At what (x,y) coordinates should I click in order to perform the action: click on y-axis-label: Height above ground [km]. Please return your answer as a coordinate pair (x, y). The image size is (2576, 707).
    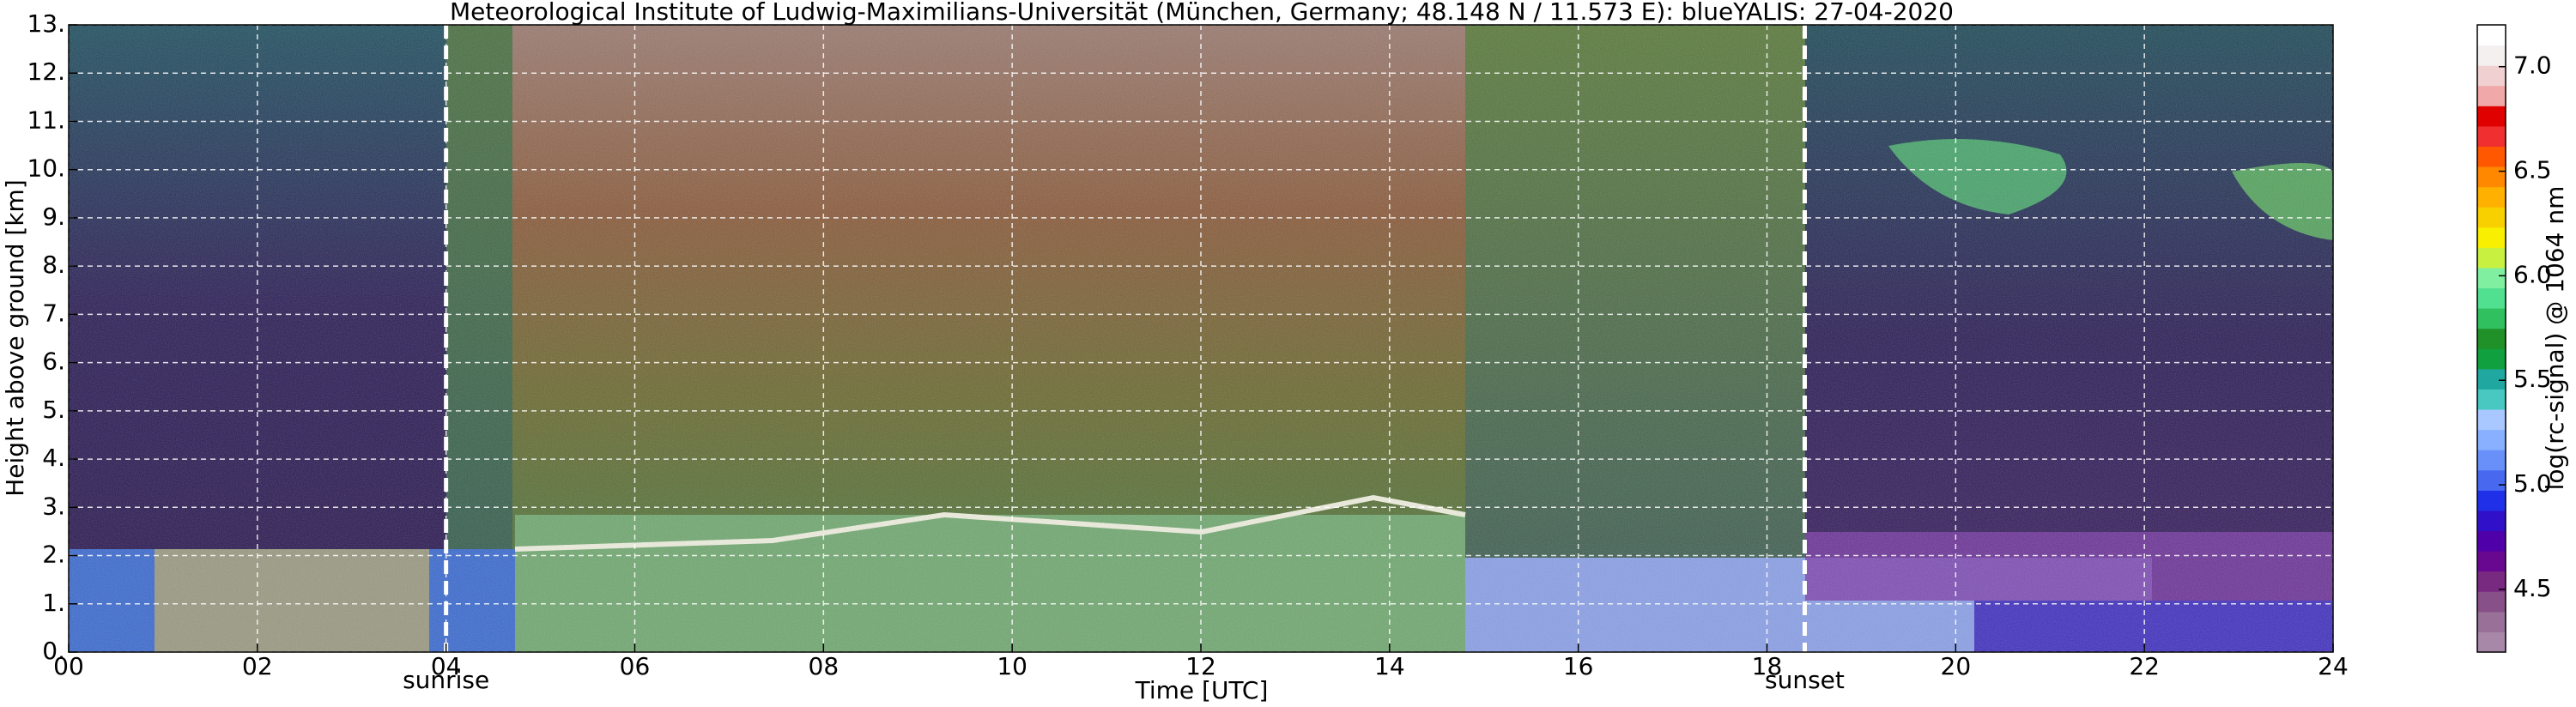
    Looking at the image, I should click on (15, 338).